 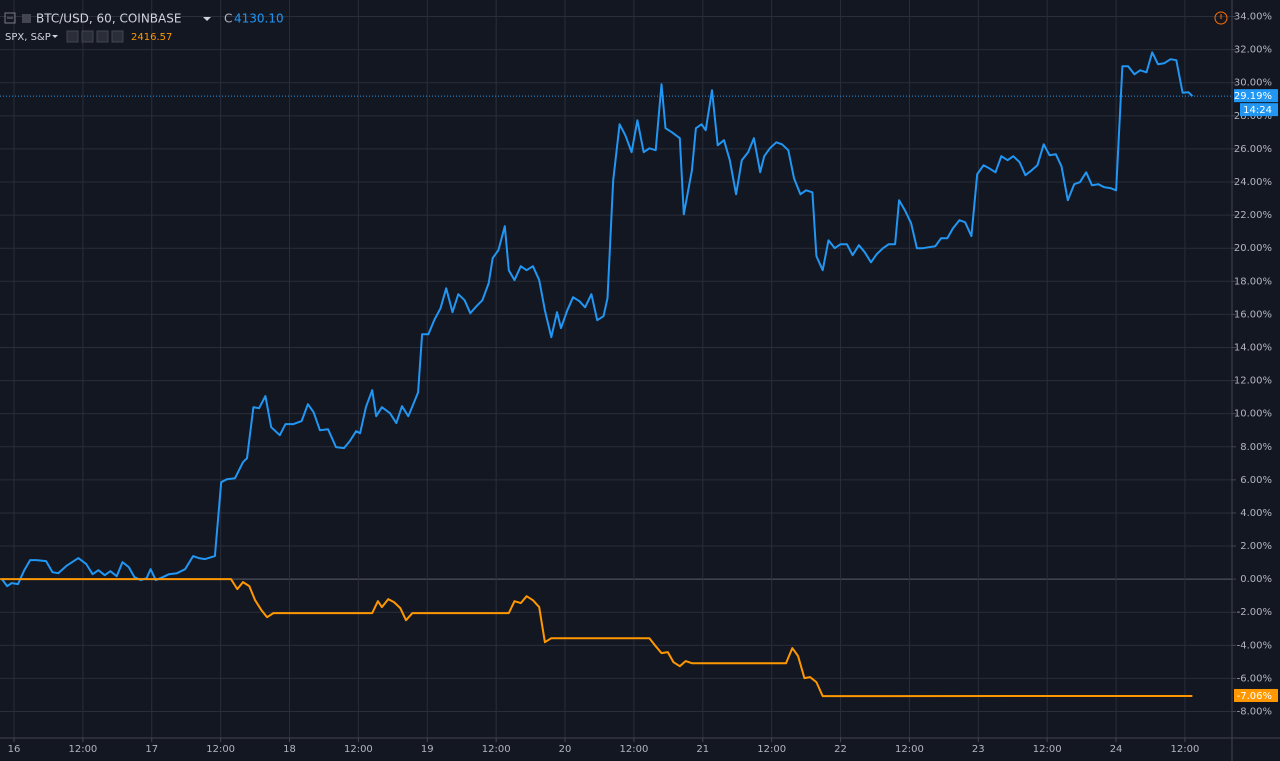 What do you see at coordinates (1253, 17) in the screenshot?
I see `y-tick-label: 34.00%` at bounding box center [1253, 17].